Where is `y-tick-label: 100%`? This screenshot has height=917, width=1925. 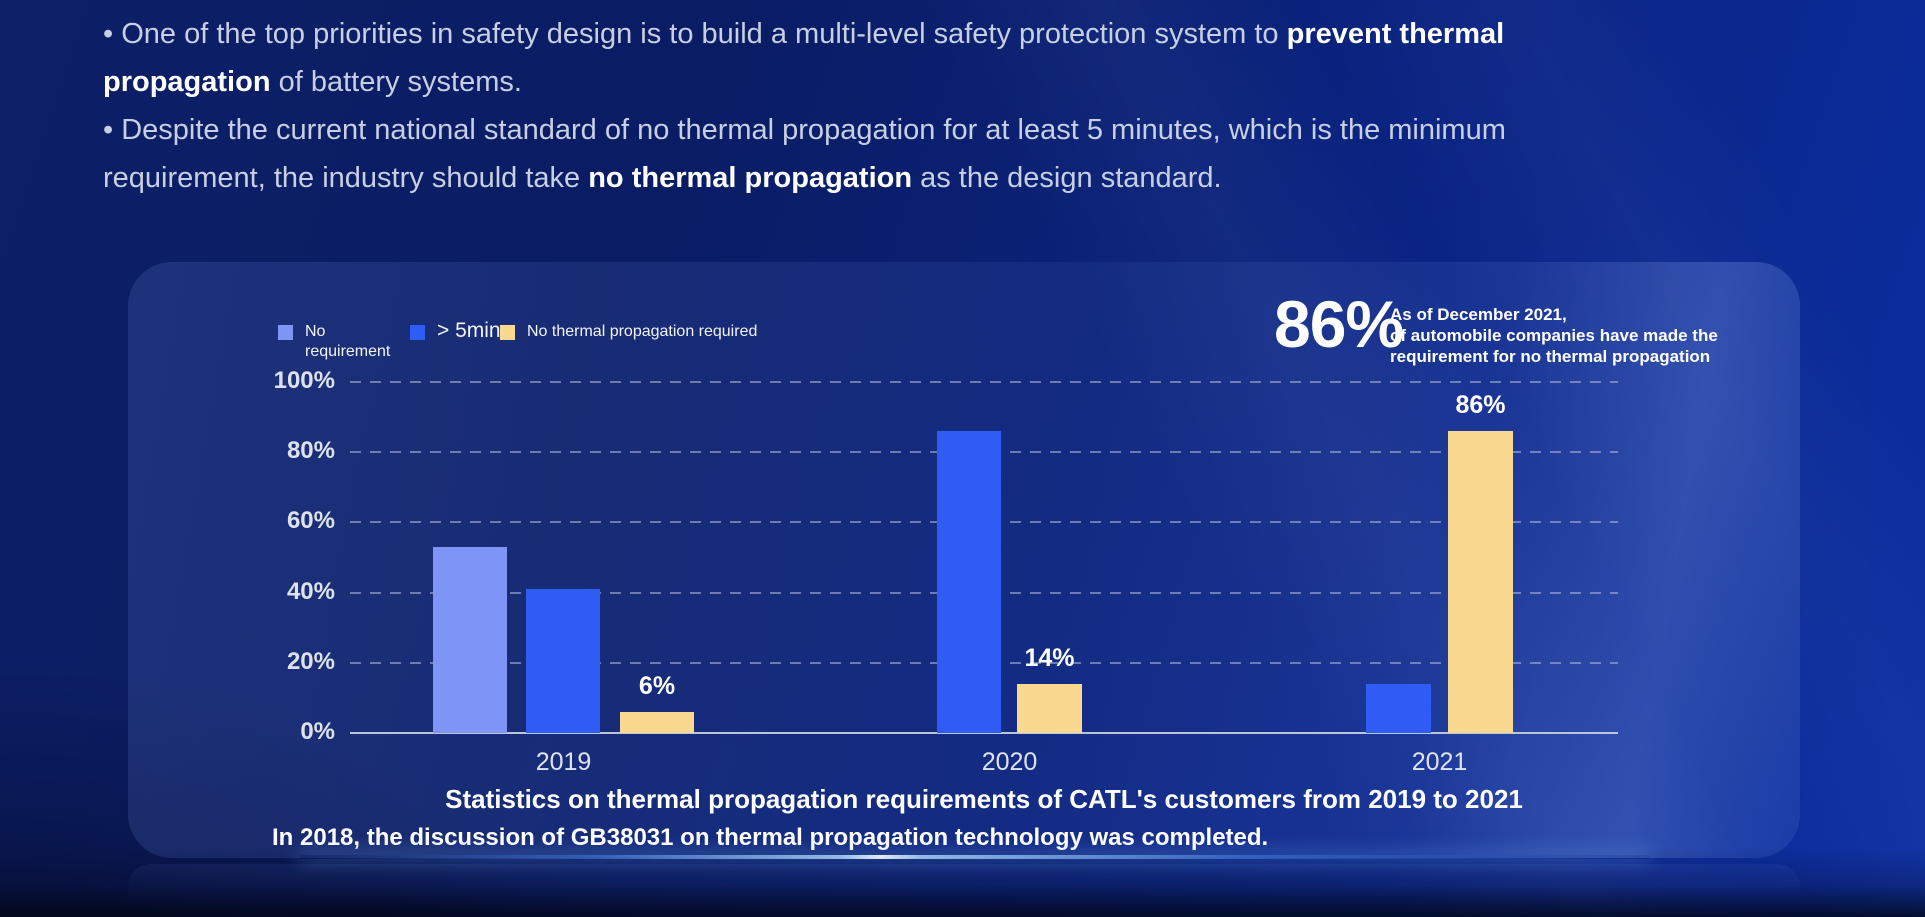
y-tick-label: 100% is located at coordinates (304, 380).